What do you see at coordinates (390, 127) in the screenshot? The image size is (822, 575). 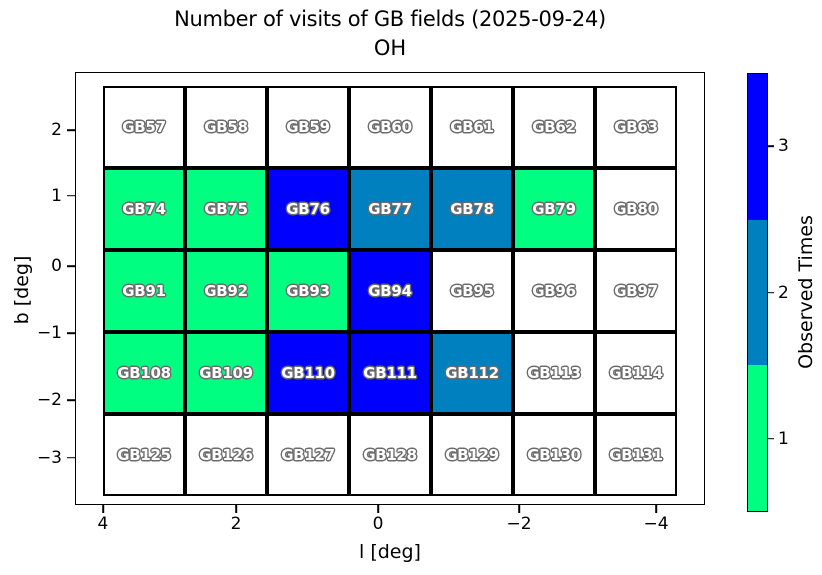 I see `field-cell-GB60: GB60` at bounding box center [390, 127].